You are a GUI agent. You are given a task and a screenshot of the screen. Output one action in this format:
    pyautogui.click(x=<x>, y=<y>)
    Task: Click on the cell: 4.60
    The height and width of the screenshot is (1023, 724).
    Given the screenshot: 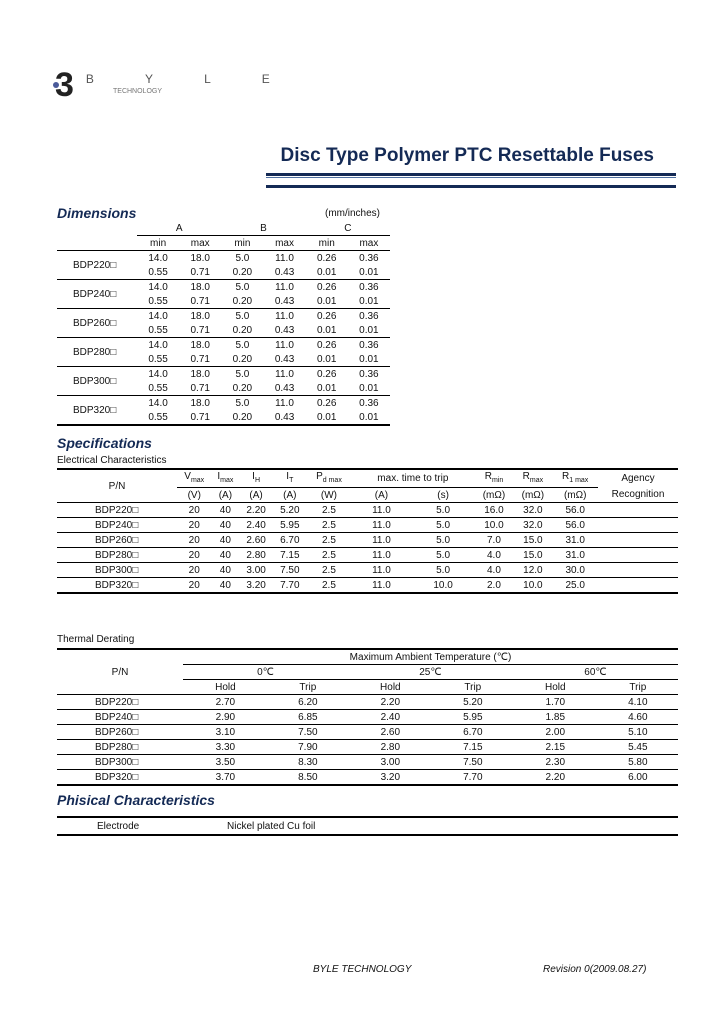 What is the action you would take?
    pyautogui.click(x=638, y=717)
    